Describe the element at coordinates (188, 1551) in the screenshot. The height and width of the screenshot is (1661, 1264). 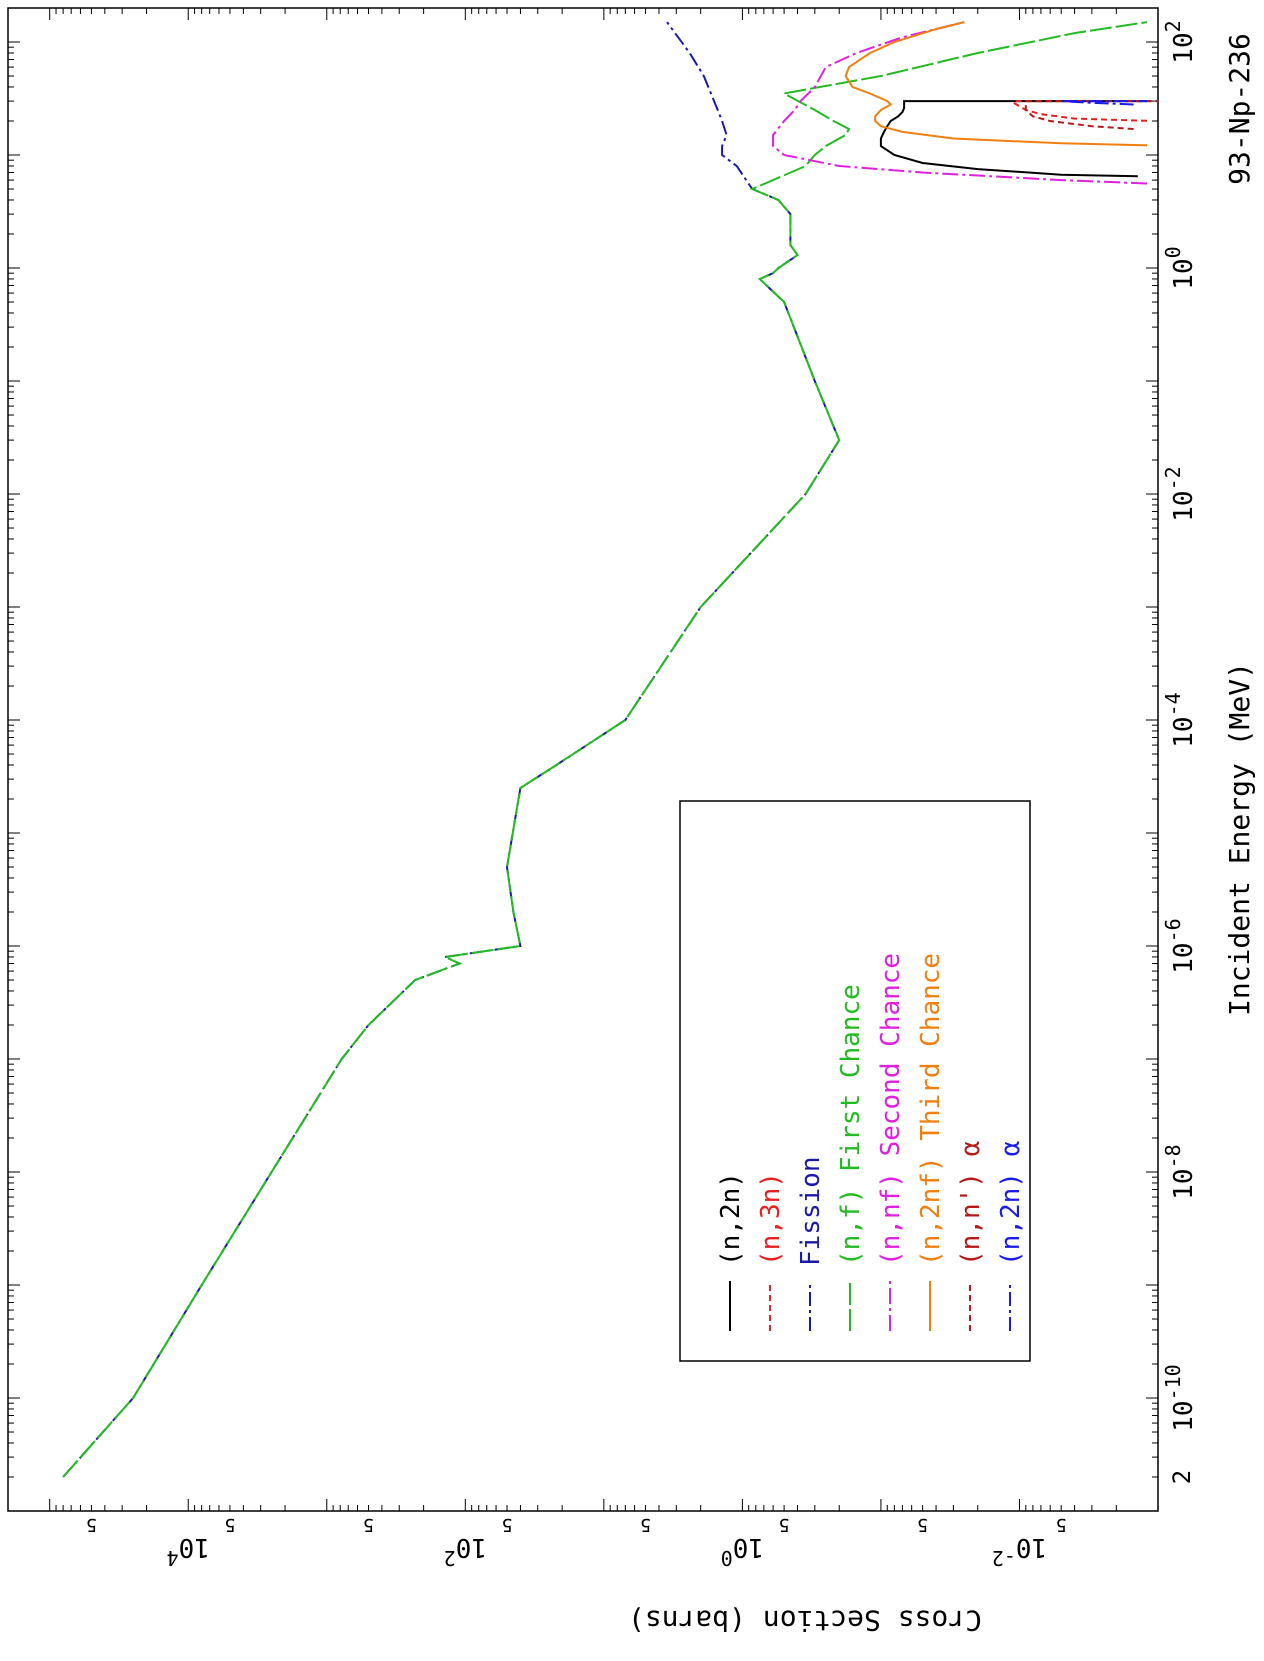
I see `y-tick-label: 10⁴` at that location.